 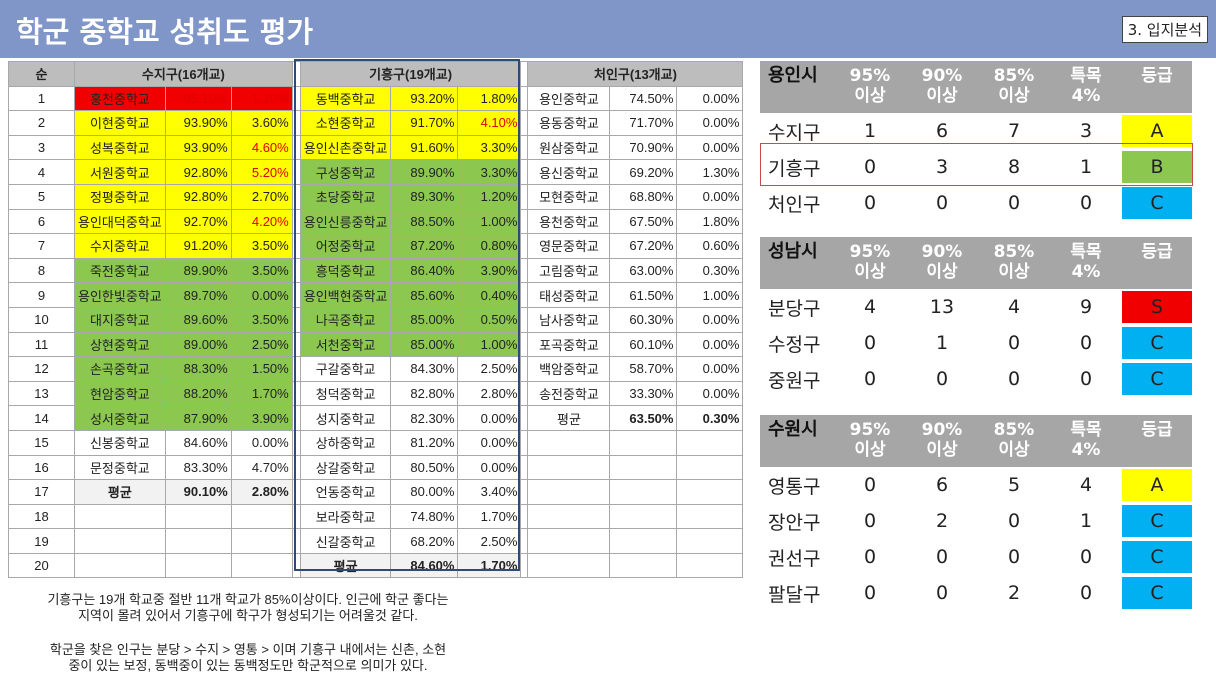 What do you see at coordinates (41, 147) in the screenshot?
I see `row-number: 3` at bounding box center [41, 147].